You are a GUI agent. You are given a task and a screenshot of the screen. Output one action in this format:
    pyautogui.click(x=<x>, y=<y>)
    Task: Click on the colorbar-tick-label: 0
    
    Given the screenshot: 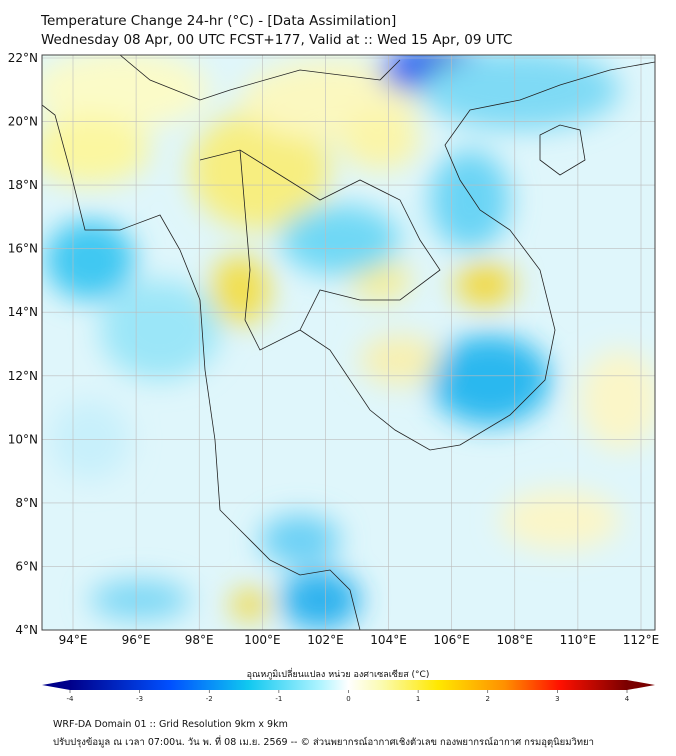 What is the action you would take?
    pyautogui.click(x=348, y=699)
    